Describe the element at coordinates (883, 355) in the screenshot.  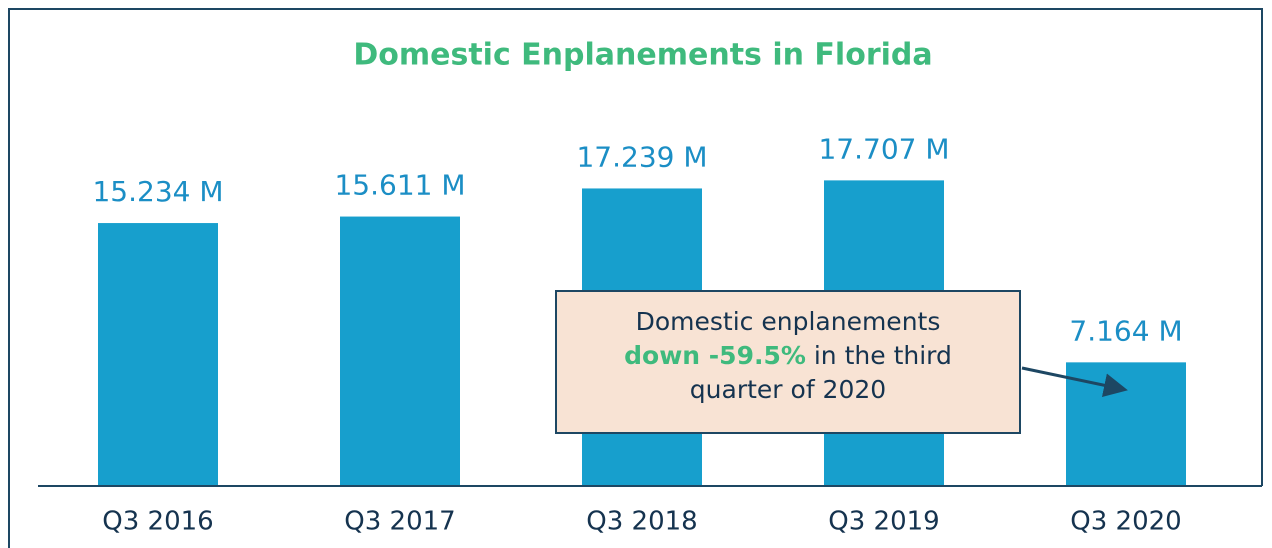
I see `annotation-text: in the third` at that location.